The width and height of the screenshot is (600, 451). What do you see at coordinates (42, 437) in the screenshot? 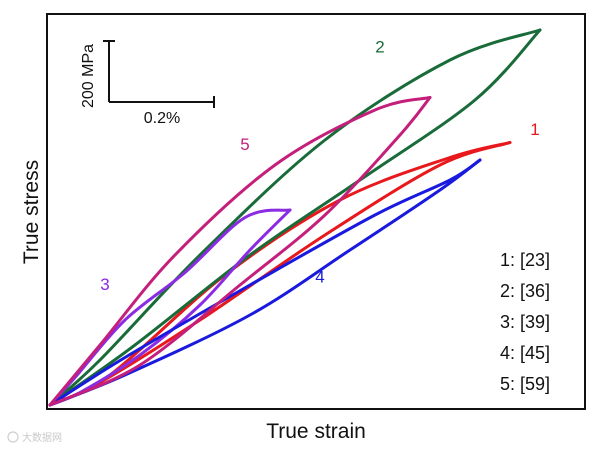
I see `watermark-text: 大数据网` at bounding box center [42, 437].